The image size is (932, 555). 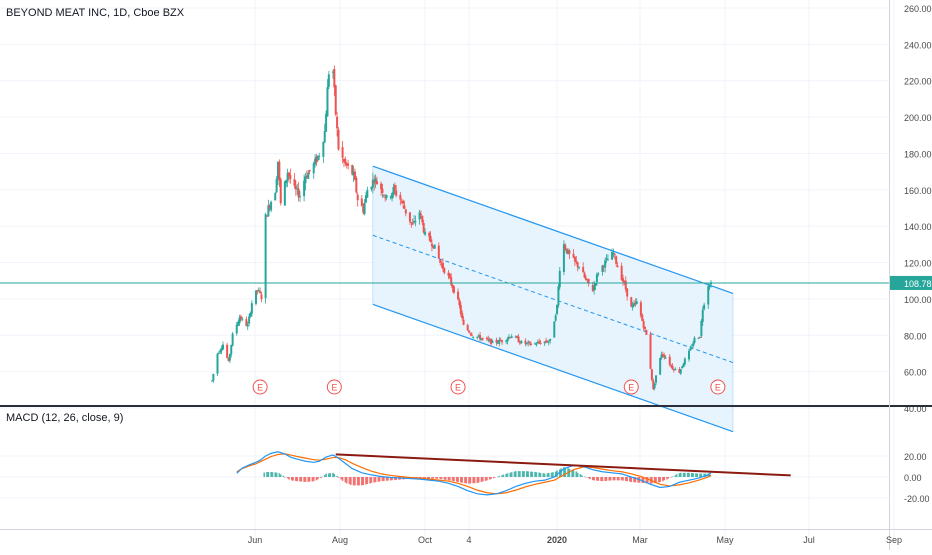 What do you see at coordinates (918, 227) in the screenshot?
I see `y-tick-label: 140.00` at bounding box center [918, 227].